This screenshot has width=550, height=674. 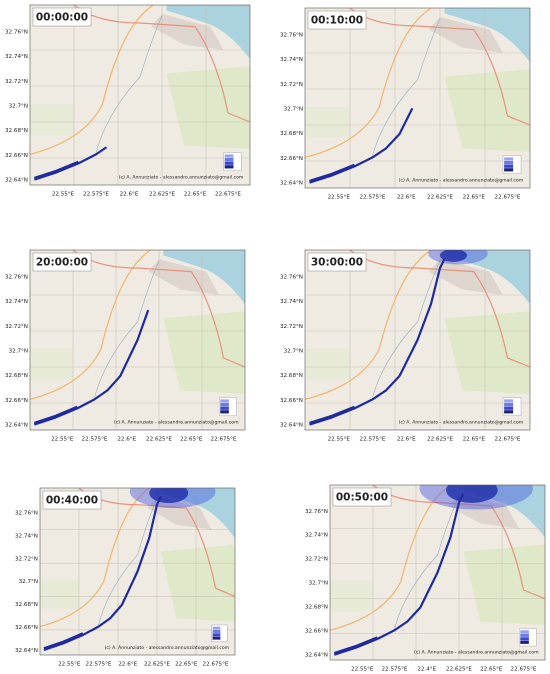 I want to click on time-label: 00:40:00, so click(x=72, y=501).